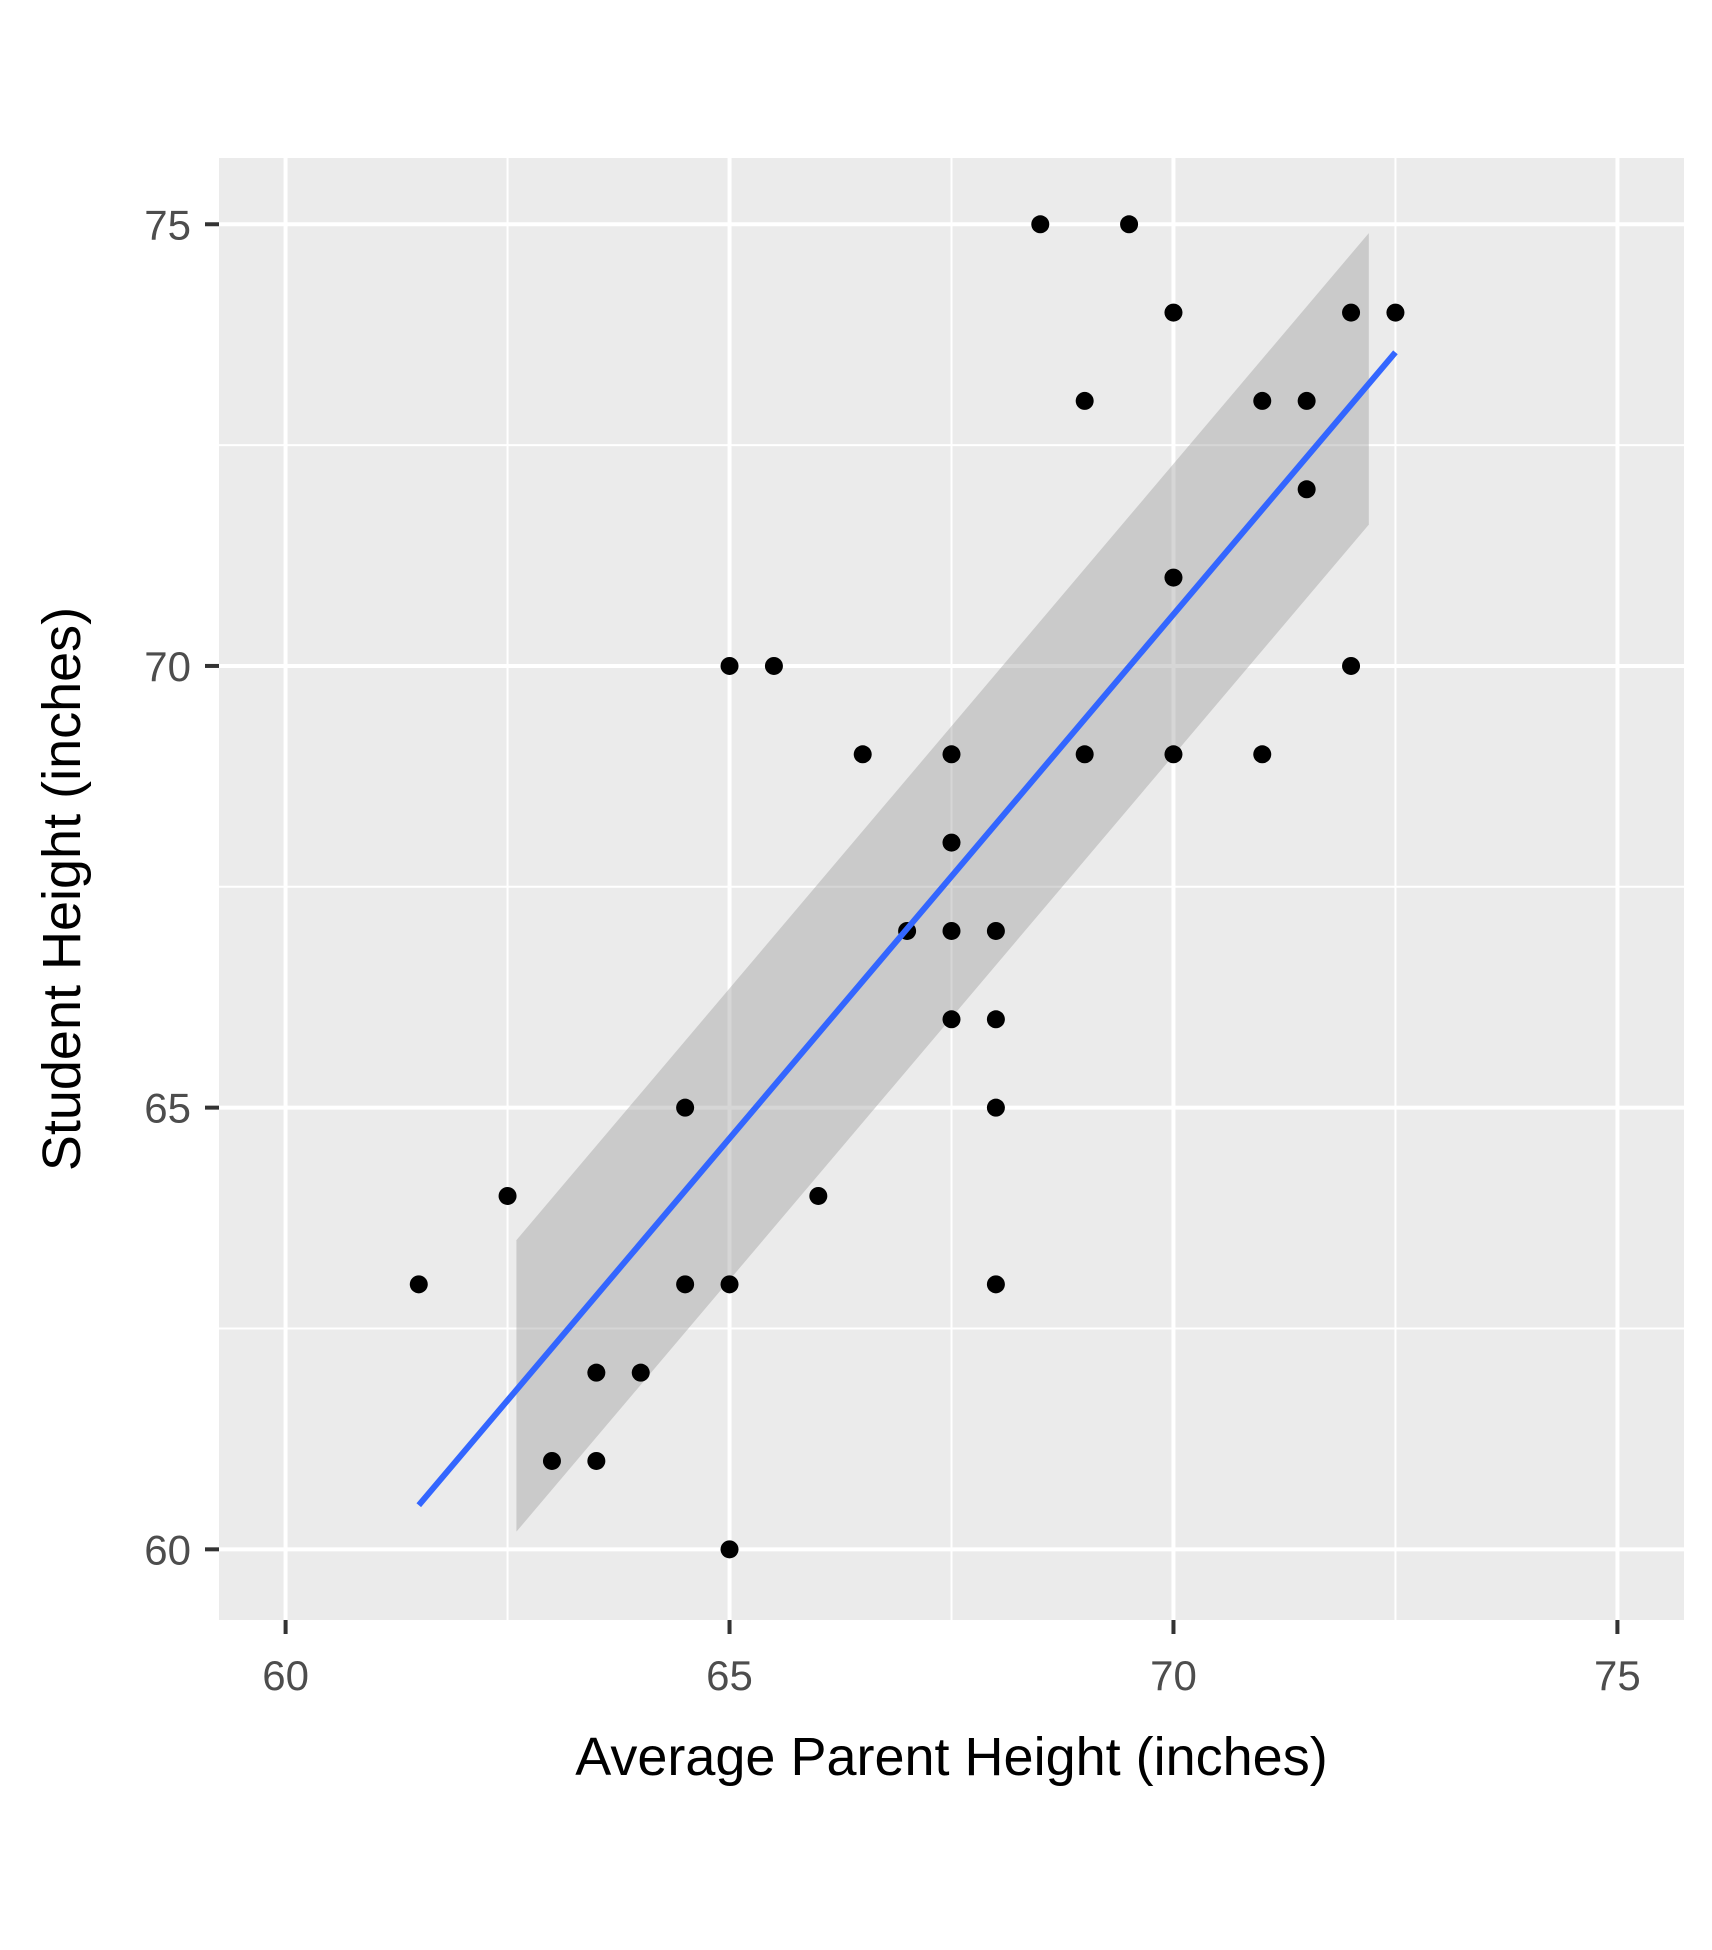  I want to click on x-tick-label: 70, so click(1173, 1675).